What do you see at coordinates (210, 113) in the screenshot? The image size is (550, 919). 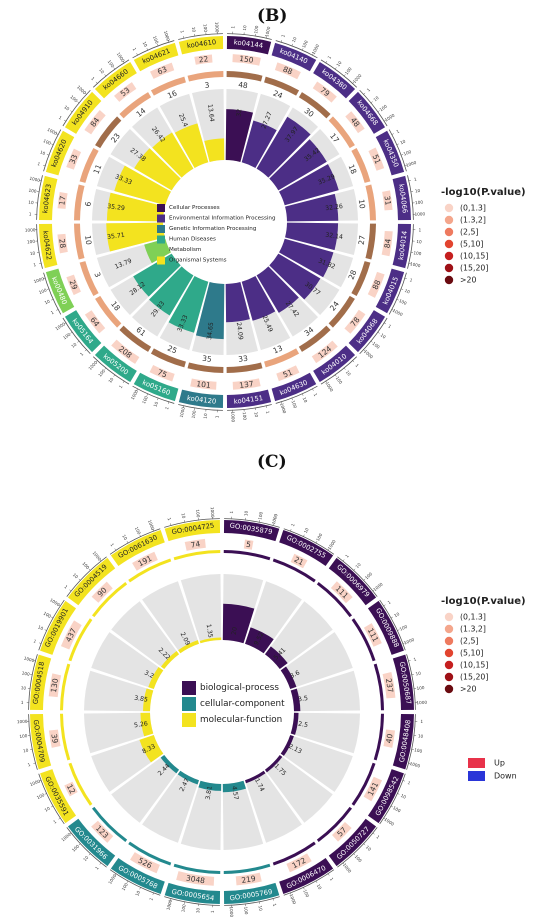 I see `rich-factor-label: 13.64` at bounding box center [210, 113].